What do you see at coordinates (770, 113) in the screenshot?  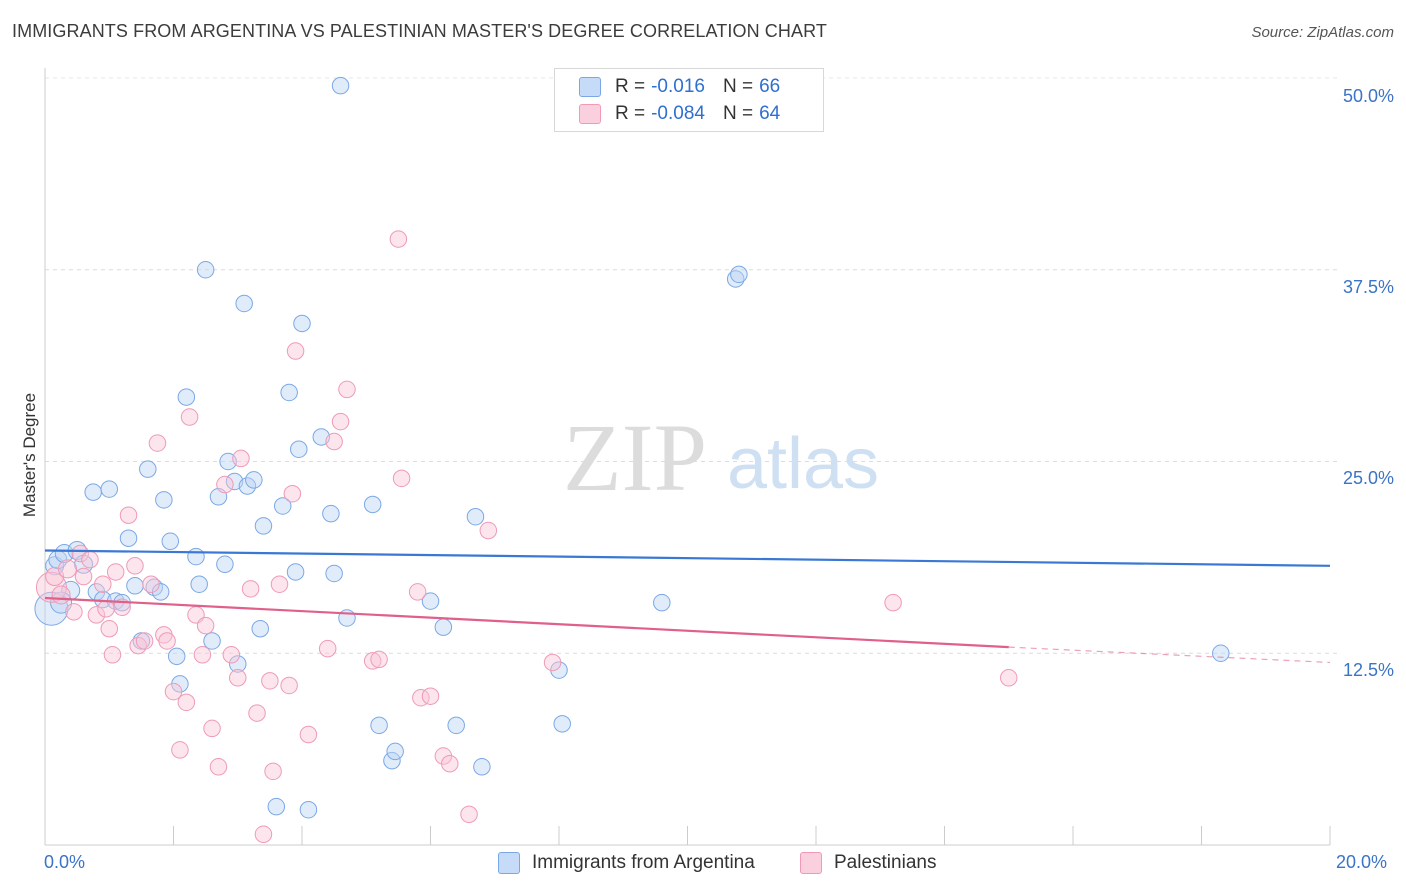 I see `legend-n-value: 64` at bounding box center [770, 113].